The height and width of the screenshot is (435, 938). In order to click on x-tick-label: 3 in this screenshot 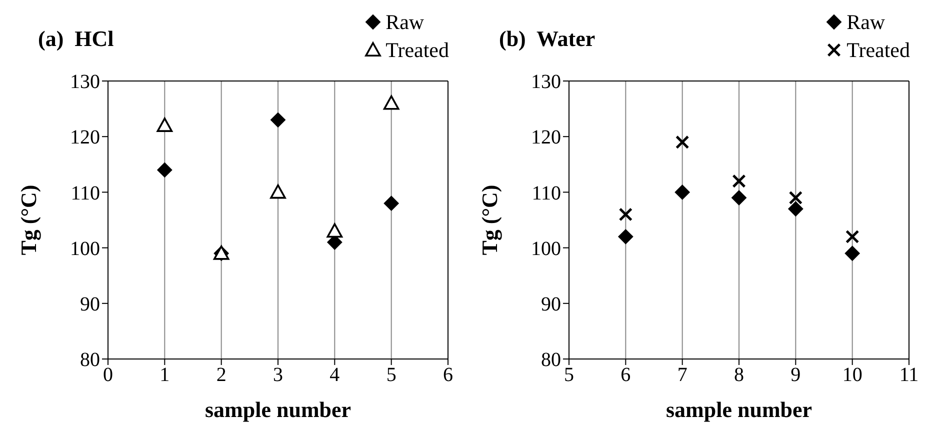, I will do `click(278, 375)`.